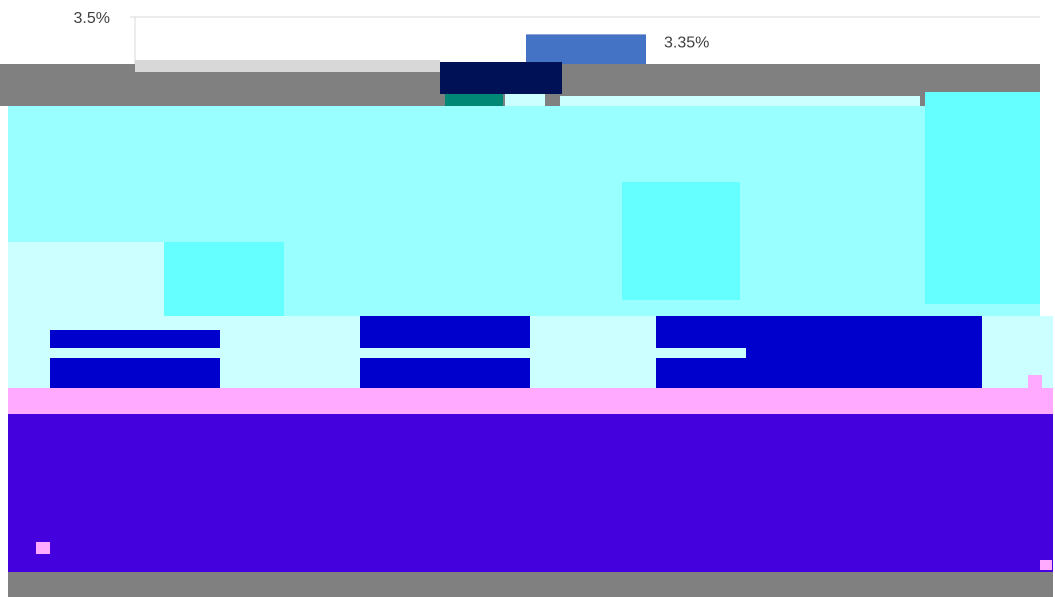 The width and height of the screenshot is (1055, 597). Describe the element at coordinates (501, 78) in the screenshot. I see `glitch-navy-block` at that location.